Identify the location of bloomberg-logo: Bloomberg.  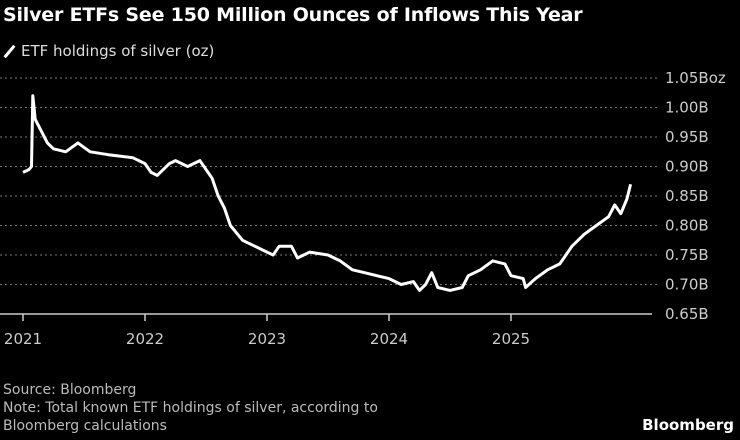
(688, 425).